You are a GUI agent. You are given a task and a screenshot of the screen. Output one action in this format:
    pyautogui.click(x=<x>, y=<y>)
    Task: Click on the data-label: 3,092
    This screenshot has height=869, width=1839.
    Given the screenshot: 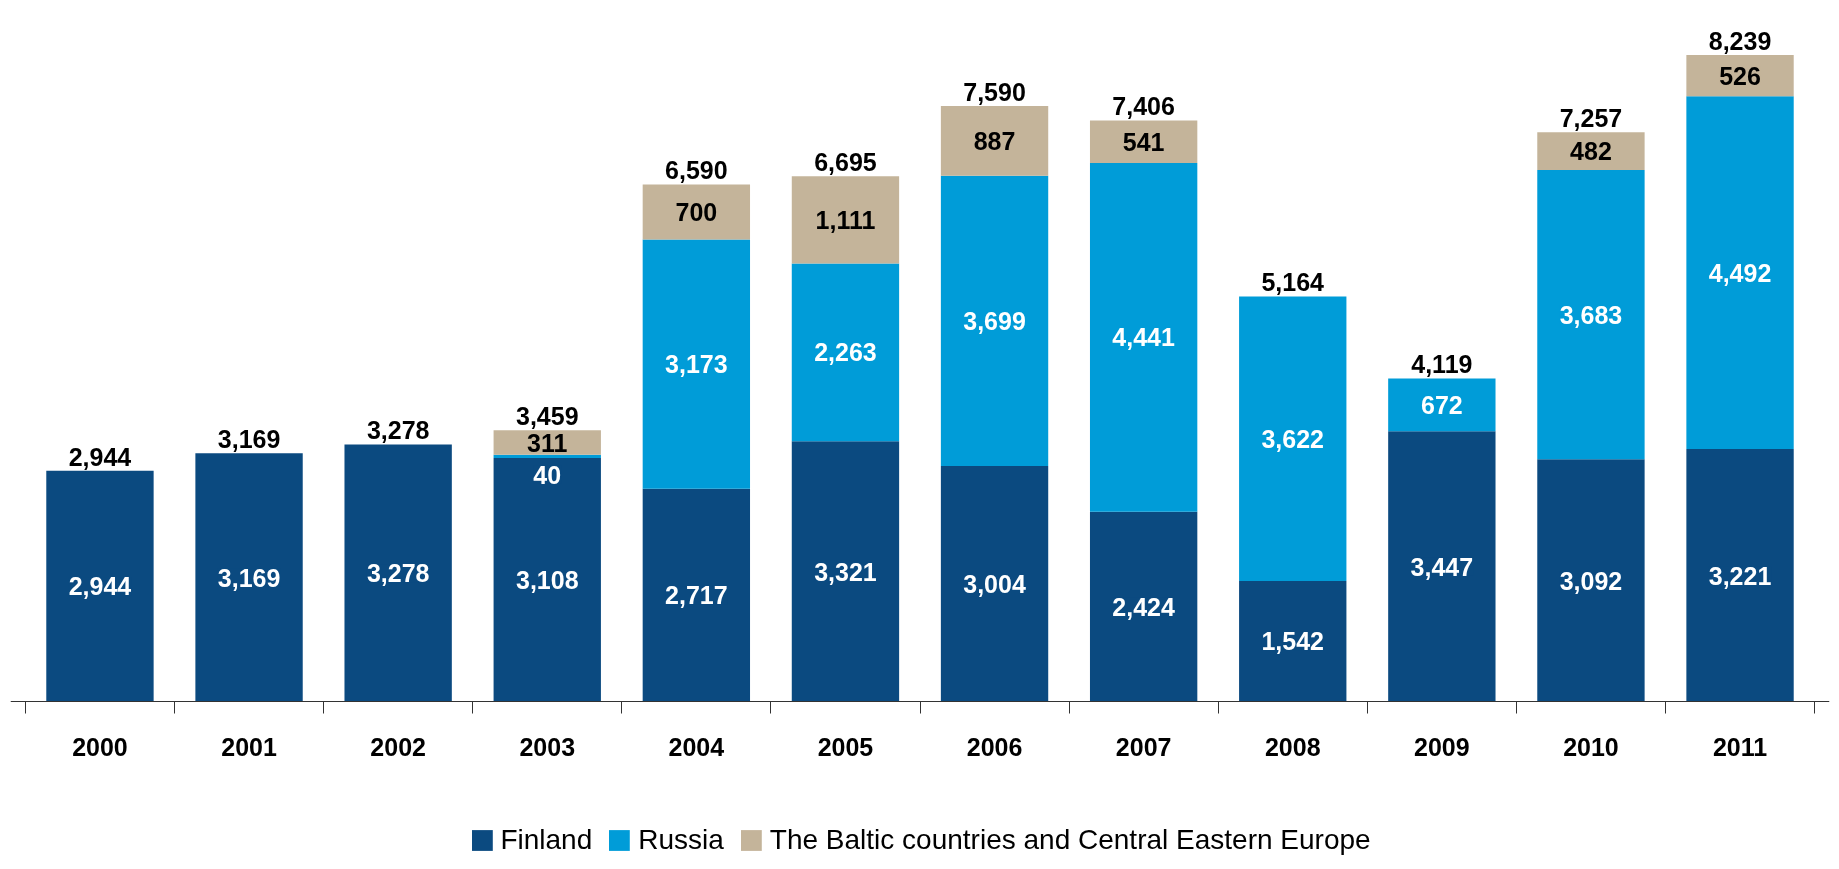 What is the action you would take?
    pyautogui.click(x=1591, y=580)
    